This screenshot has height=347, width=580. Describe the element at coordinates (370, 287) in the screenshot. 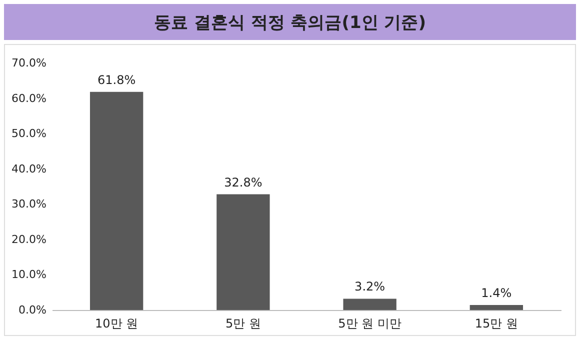

I see `data-label: 3.2%` at that location.